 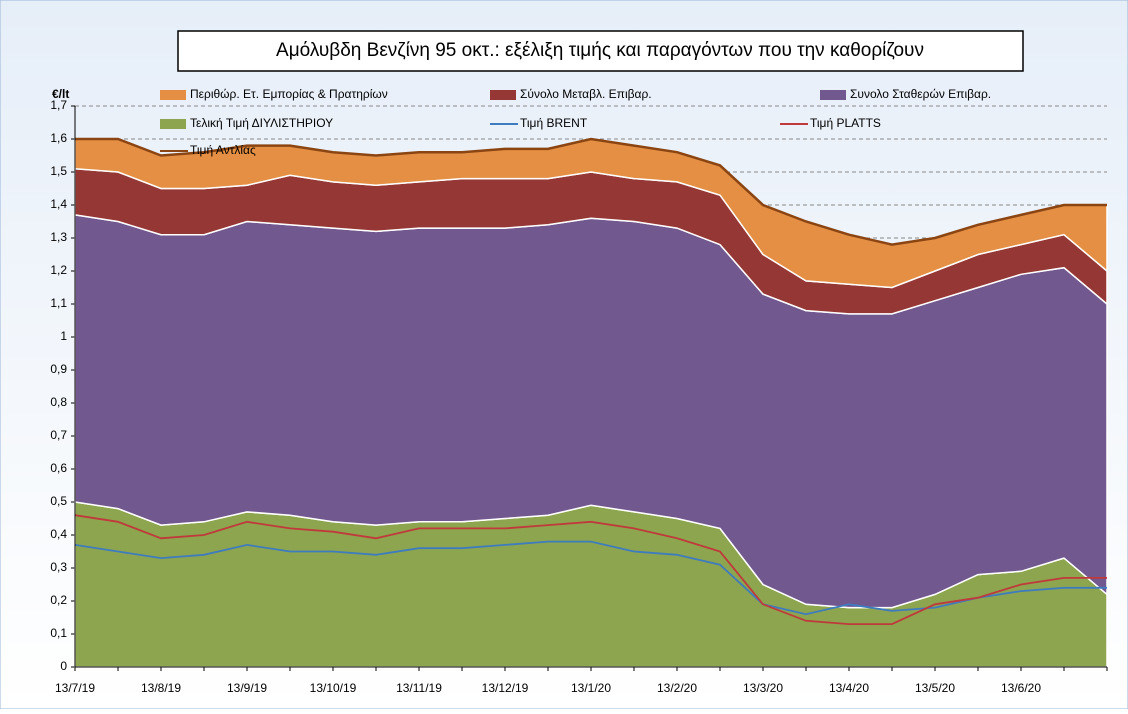 I want to click on y-tick-label: 1,7, so click(x=58, y=105).